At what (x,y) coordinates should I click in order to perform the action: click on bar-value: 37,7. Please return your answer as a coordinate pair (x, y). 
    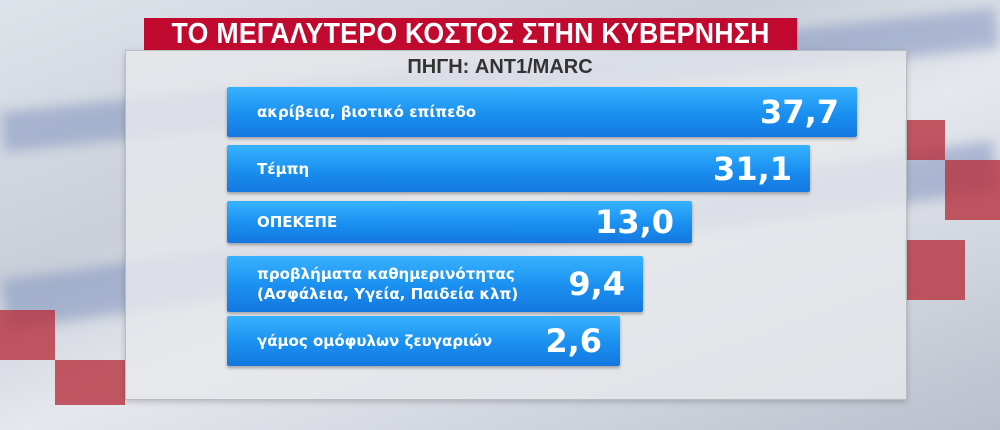
    Looking at the image, I should click on (799, 112).